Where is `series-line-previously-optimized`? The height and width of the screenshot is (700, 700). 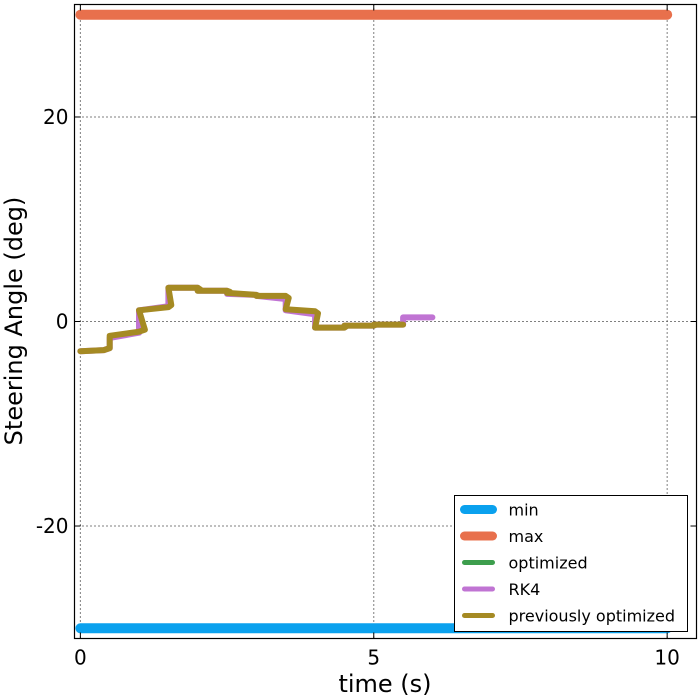 series-line-previously-optimized is located at coordinates (242, 319).